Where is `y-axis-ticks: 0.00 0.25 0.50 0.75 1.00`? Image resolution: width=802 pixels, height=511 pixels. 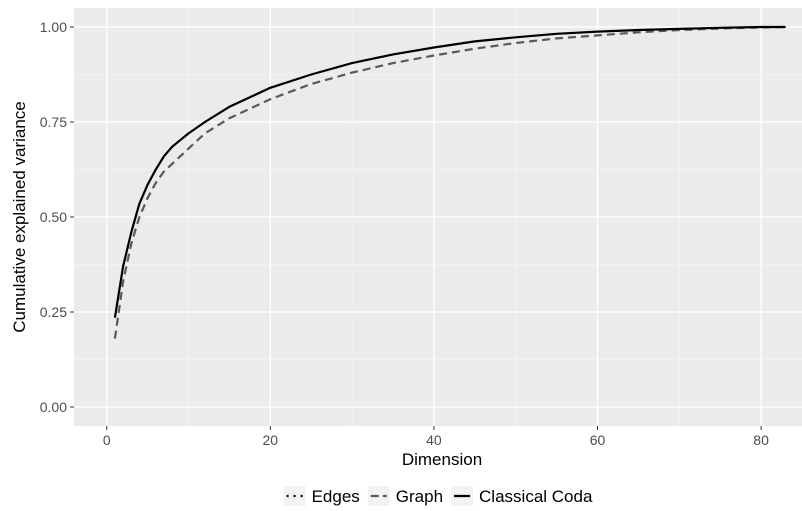
y-axis-ticks: 0.00 0.25 0.50 0.75 1.00 is located at coordinates (57, 217).